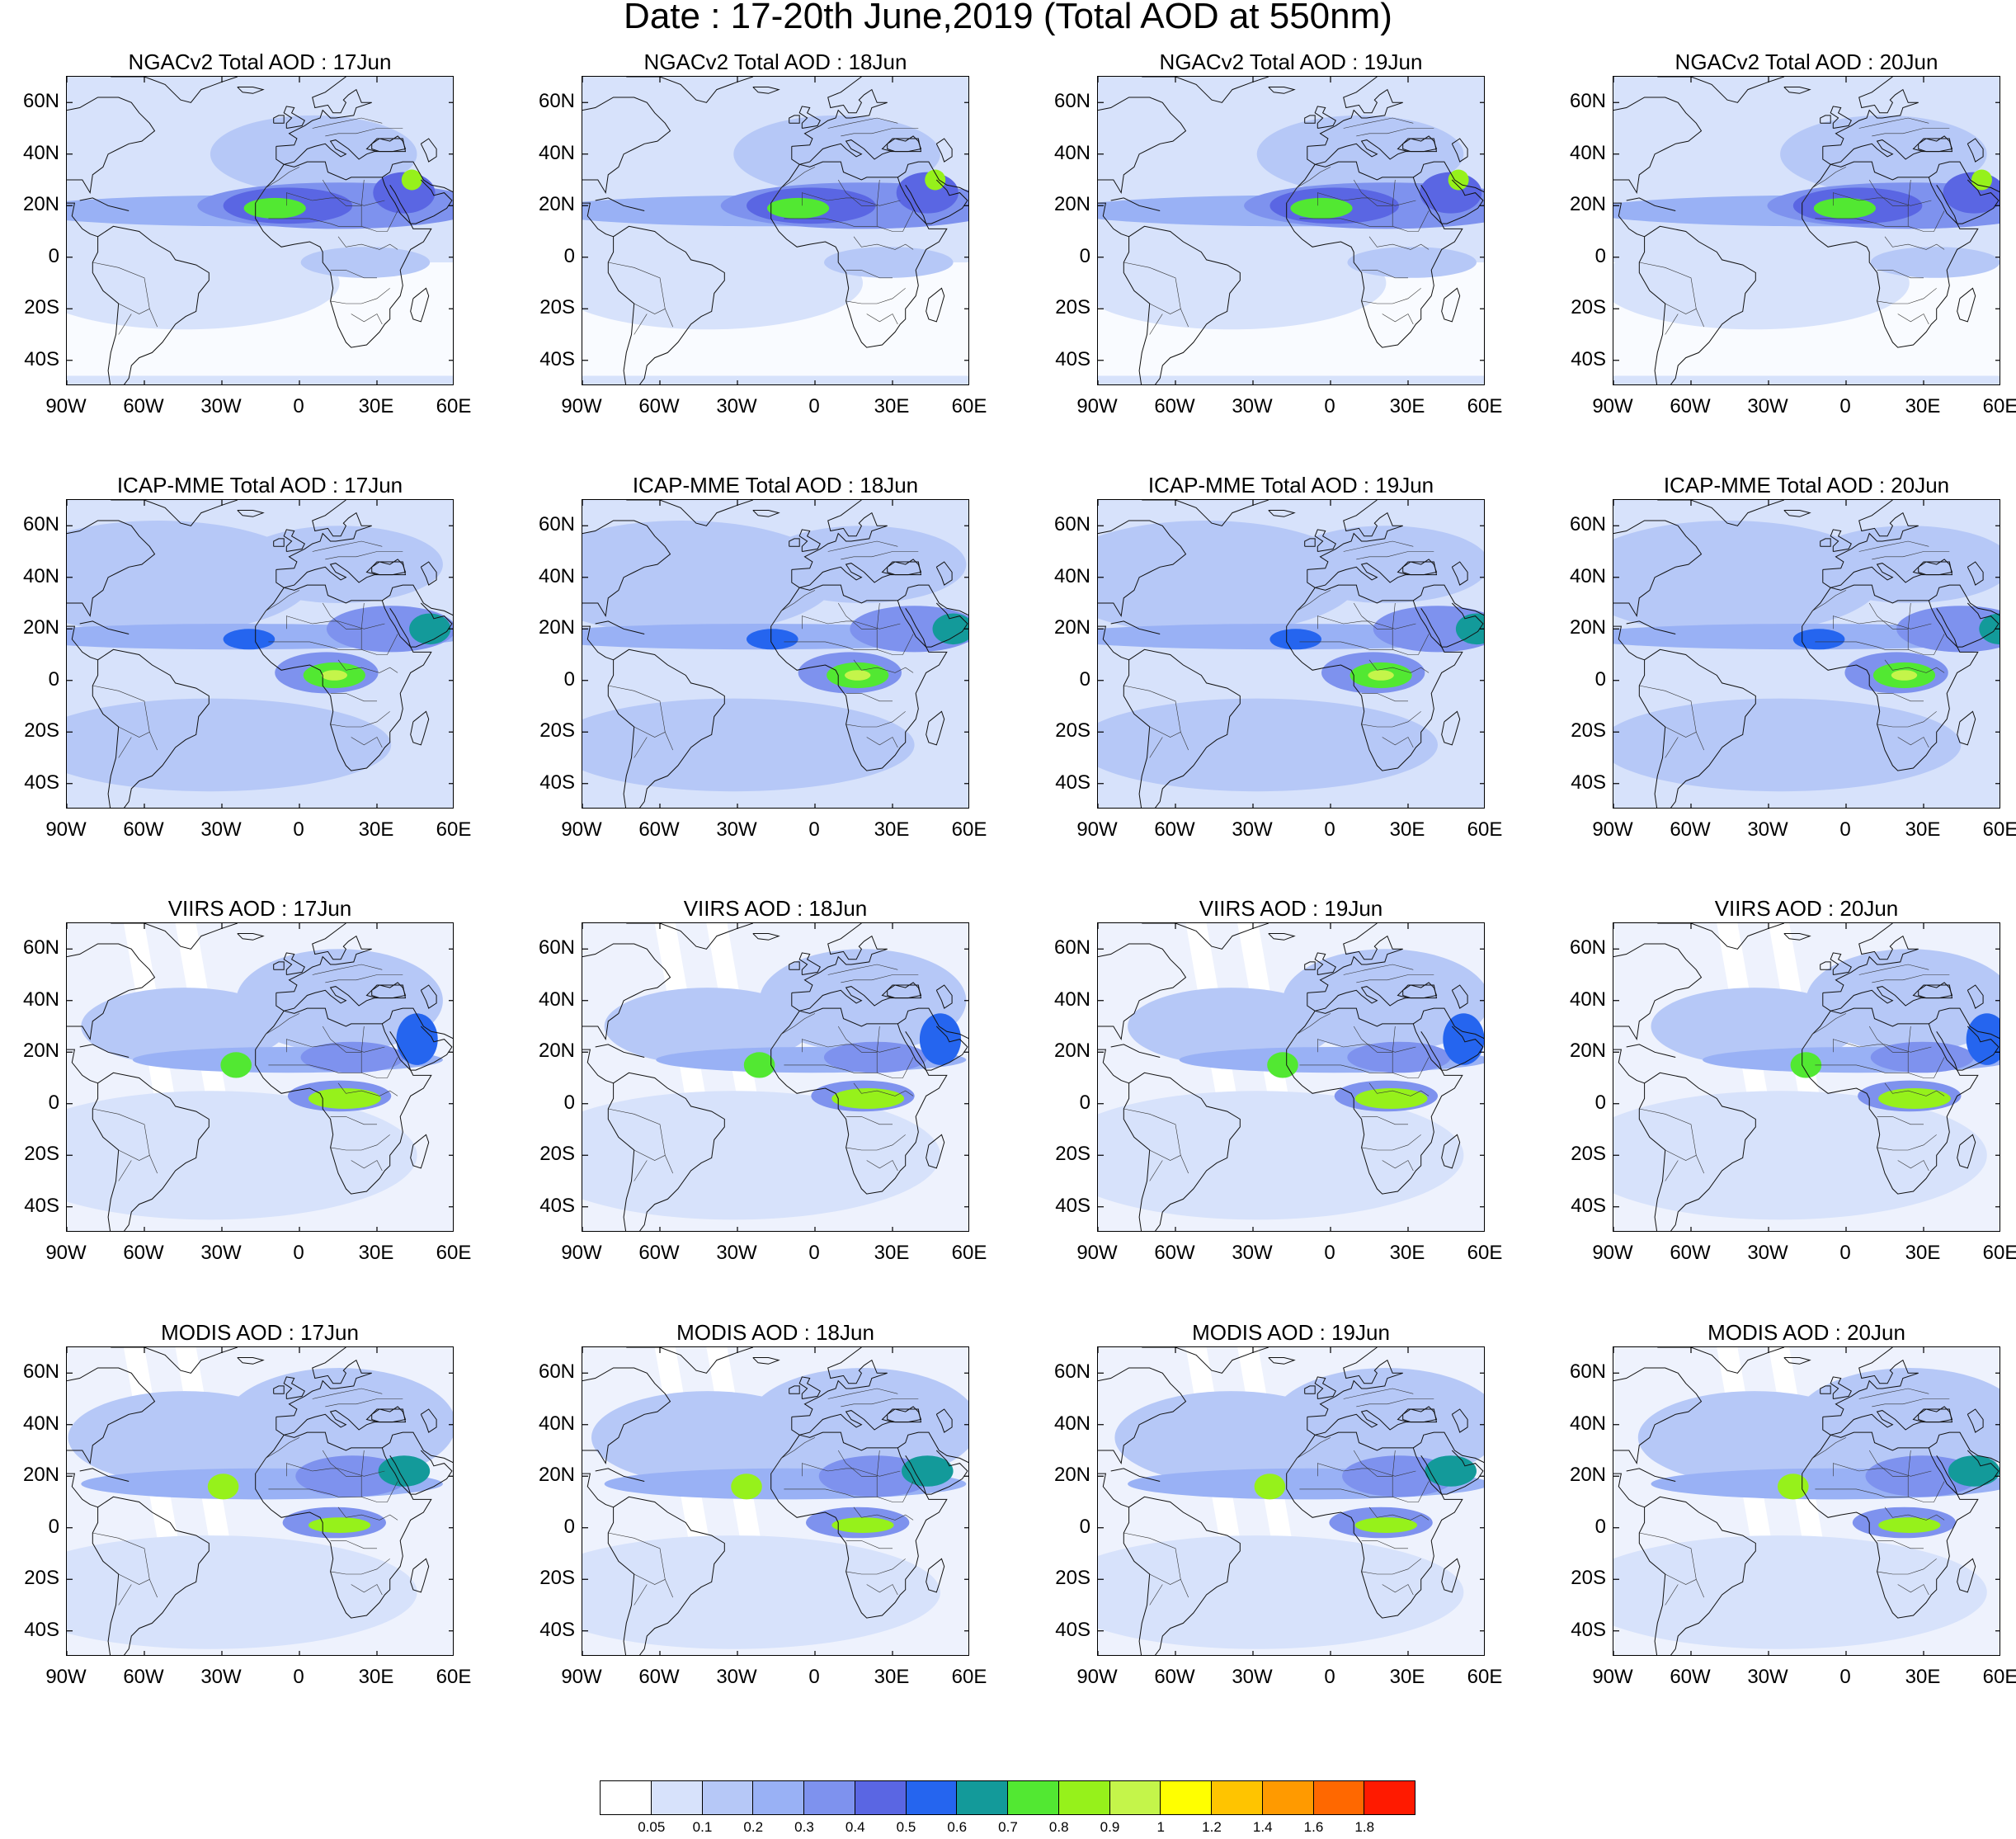 This screenshot has height=1839, width=2016. Describe the element at coordinates (1262, 1827) in the screenshot. I see `colorbar-label: 1.4` at that location.